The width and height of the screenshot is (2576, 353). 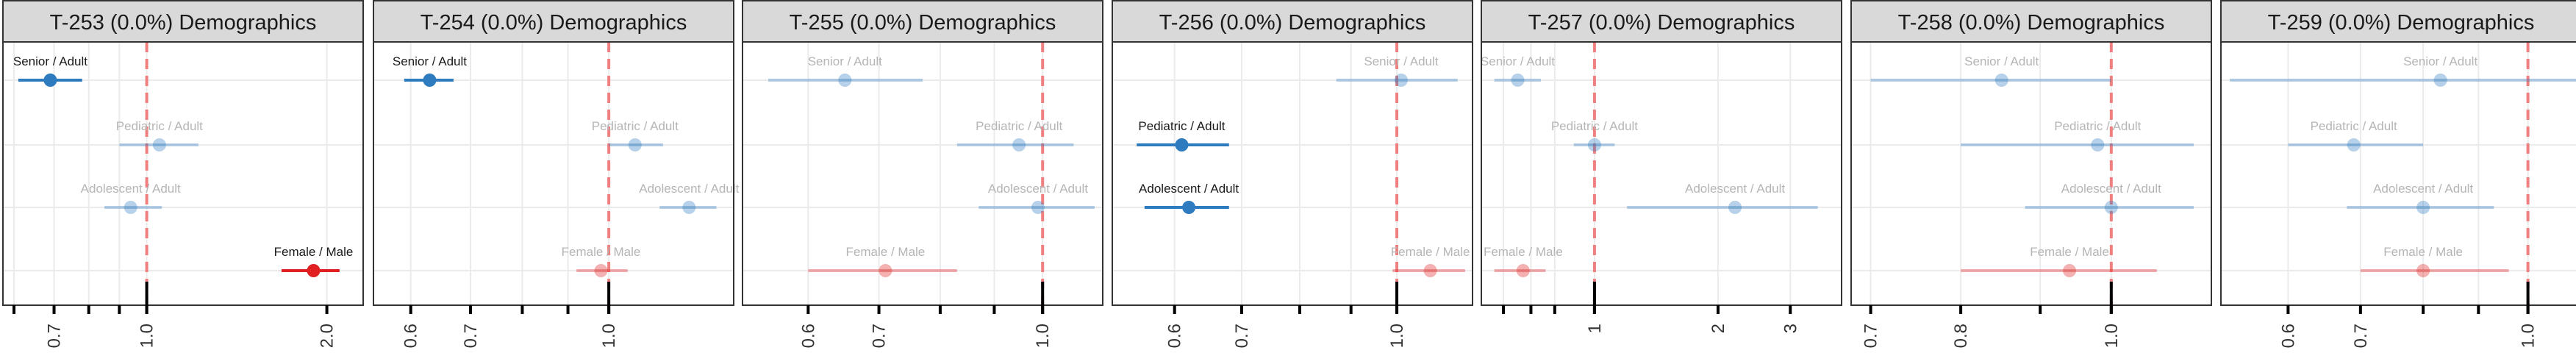 I want to click on tick-label: 2, so click(x=1718, y=328).